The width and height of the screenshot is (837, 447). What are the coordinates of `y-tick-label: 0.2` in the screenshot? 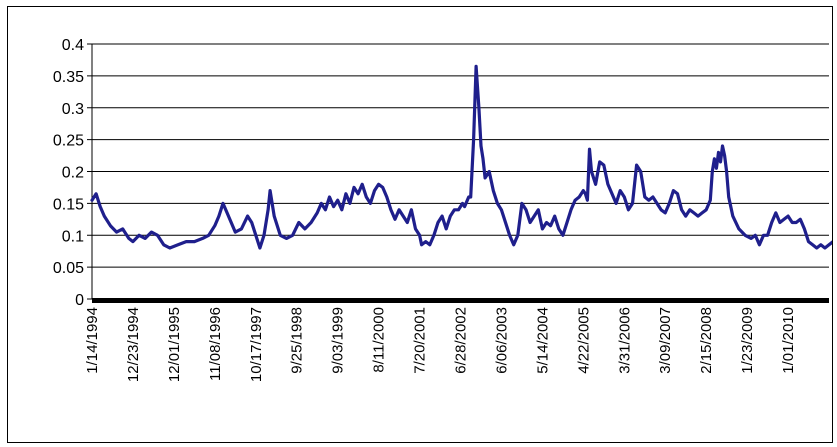 It's located at (73, 173).